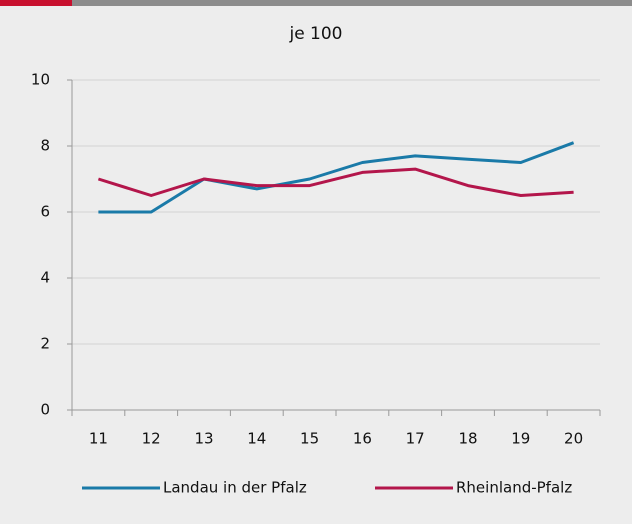 The width and height of the screenshot is (632, 524). I want to click on top-bar, so click(352, 3).